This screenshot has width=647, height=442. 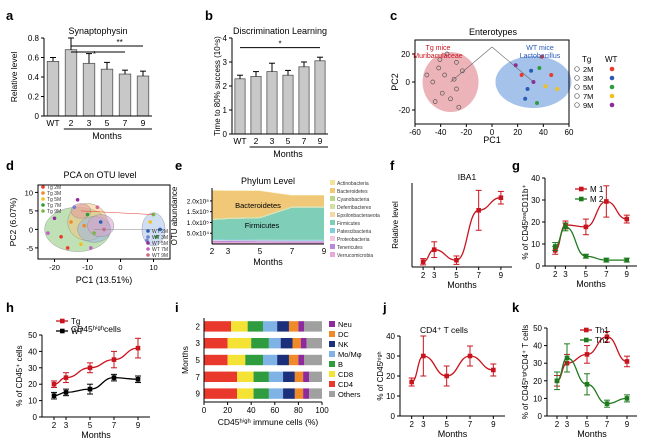 I want to click on legend-label: 3M, so click(x=588, y=78).